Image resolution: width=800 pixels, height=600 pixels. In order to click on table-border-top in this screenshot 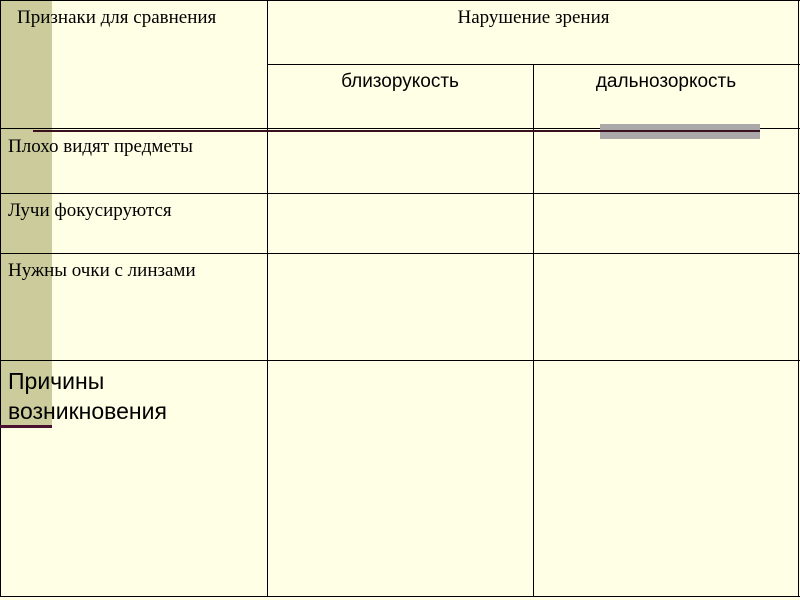, I will do `click(400, 0)`.